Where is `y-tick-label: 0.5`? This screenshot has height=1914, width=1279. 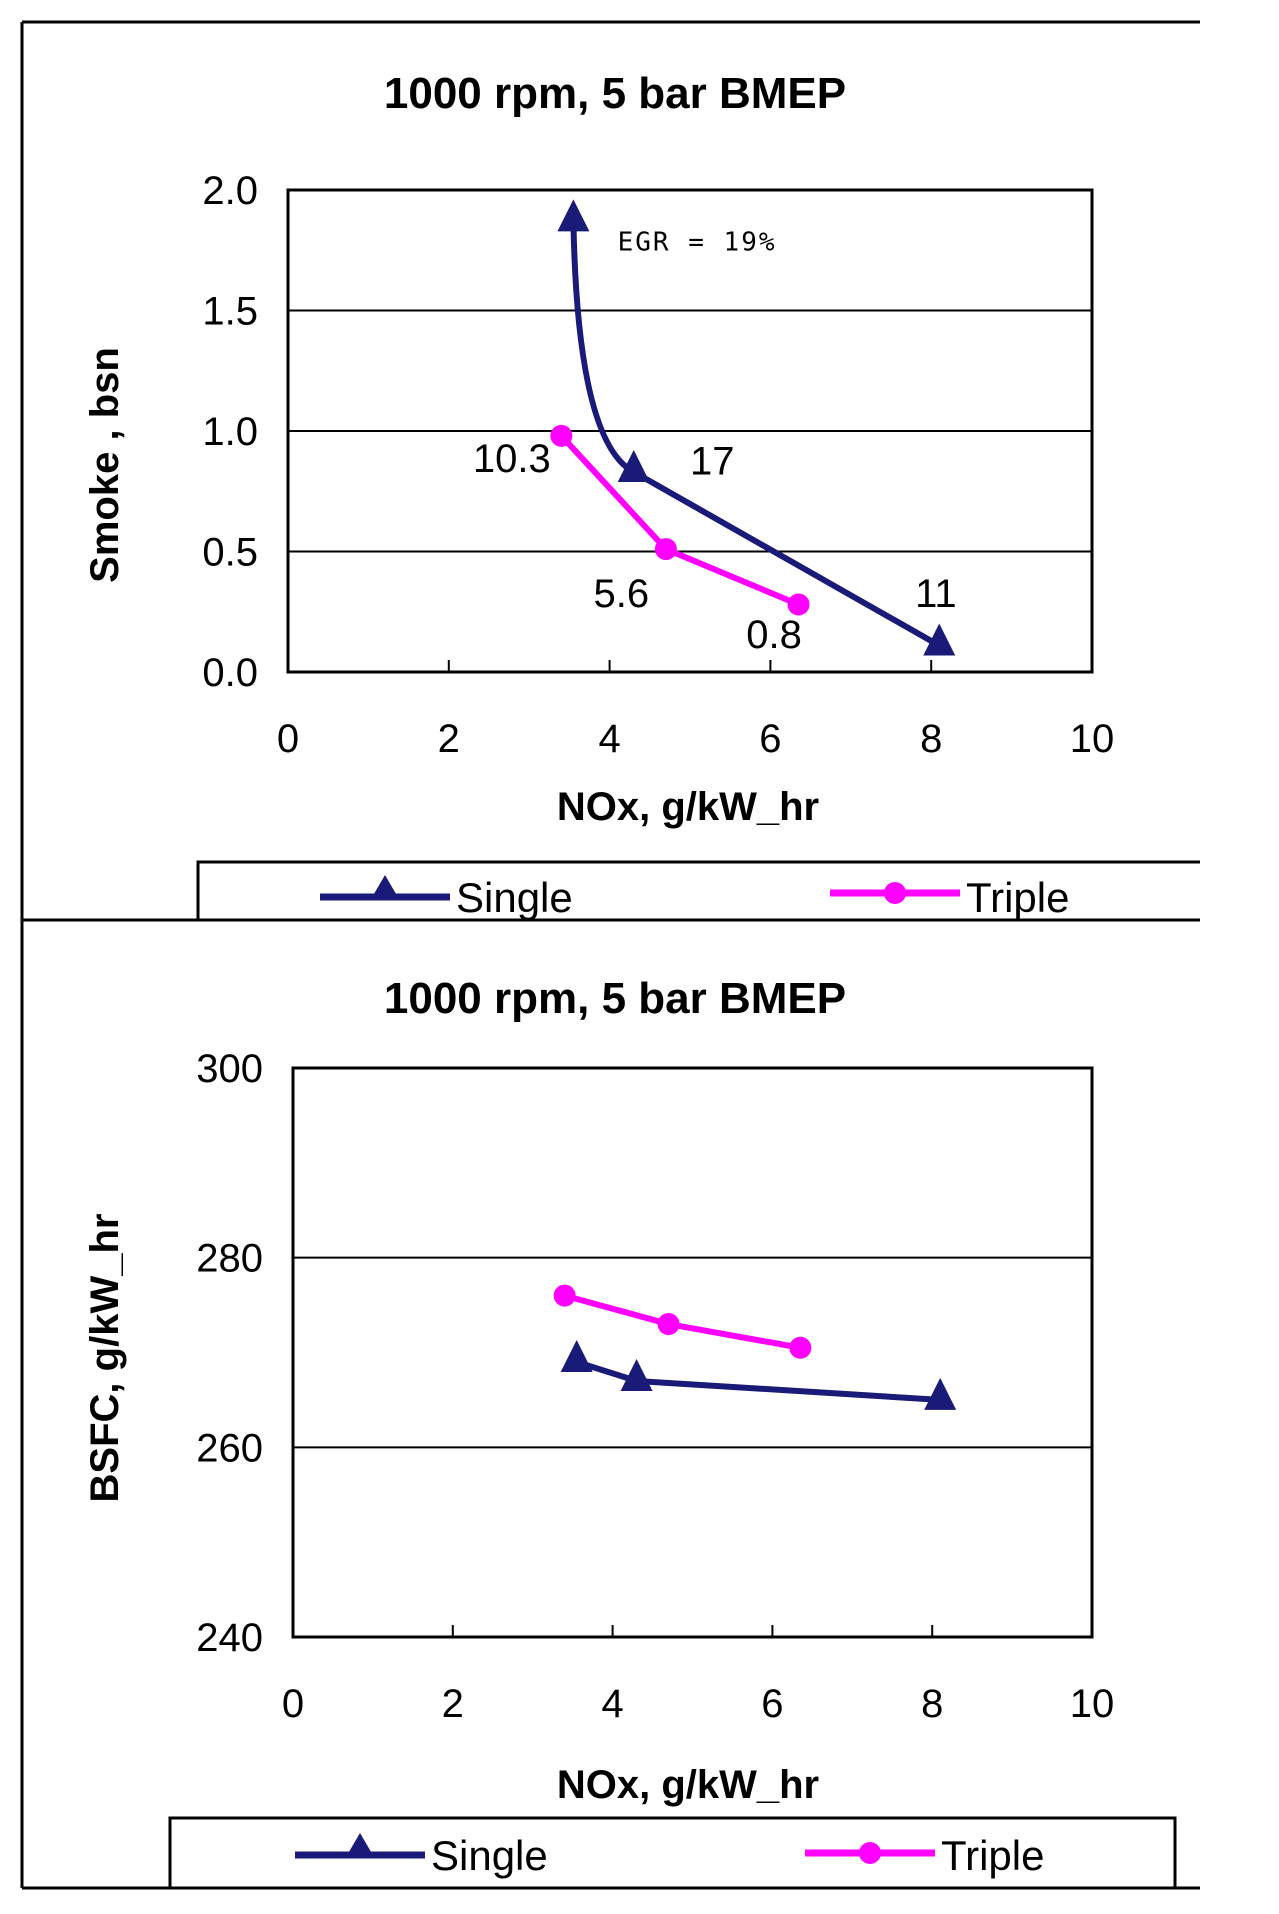 y-tick-label: 0.5 is located at coordinates (230, 553).